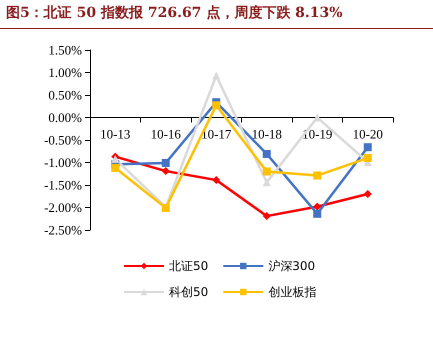 The width and height of the screenshot is (433, 340). What do you see at coordinates (63, 185) in the screenshot?
I see `y-tick-label: -1.50%` at bounding box center [63, 185].